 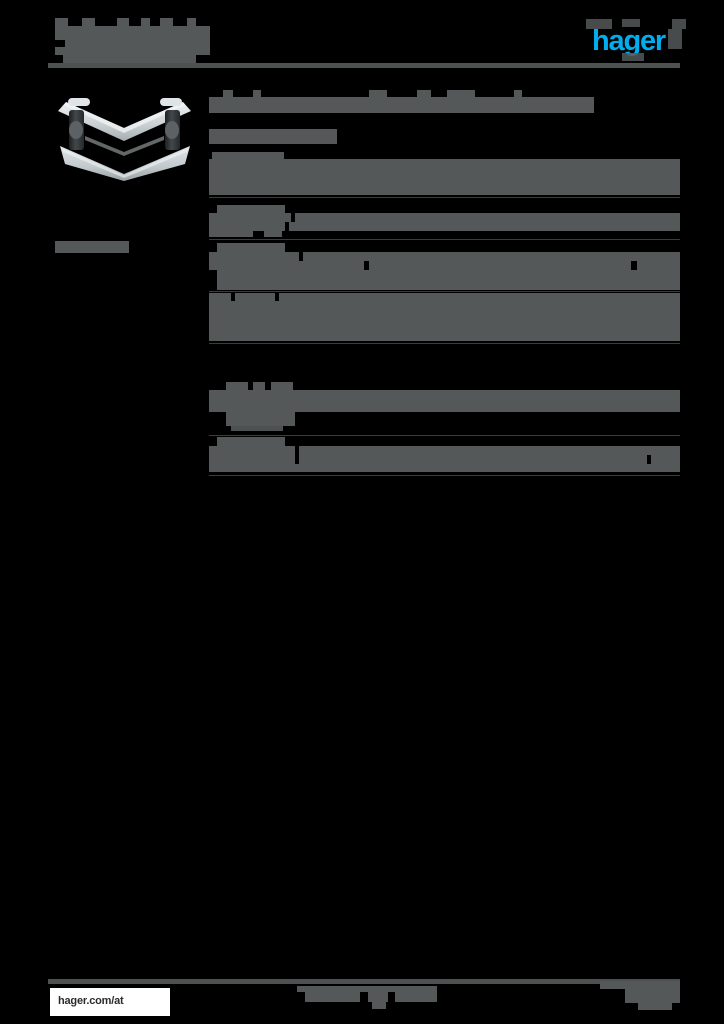 I want to click on hager-logo-wordmark: hager, so click(x=629, y=41).